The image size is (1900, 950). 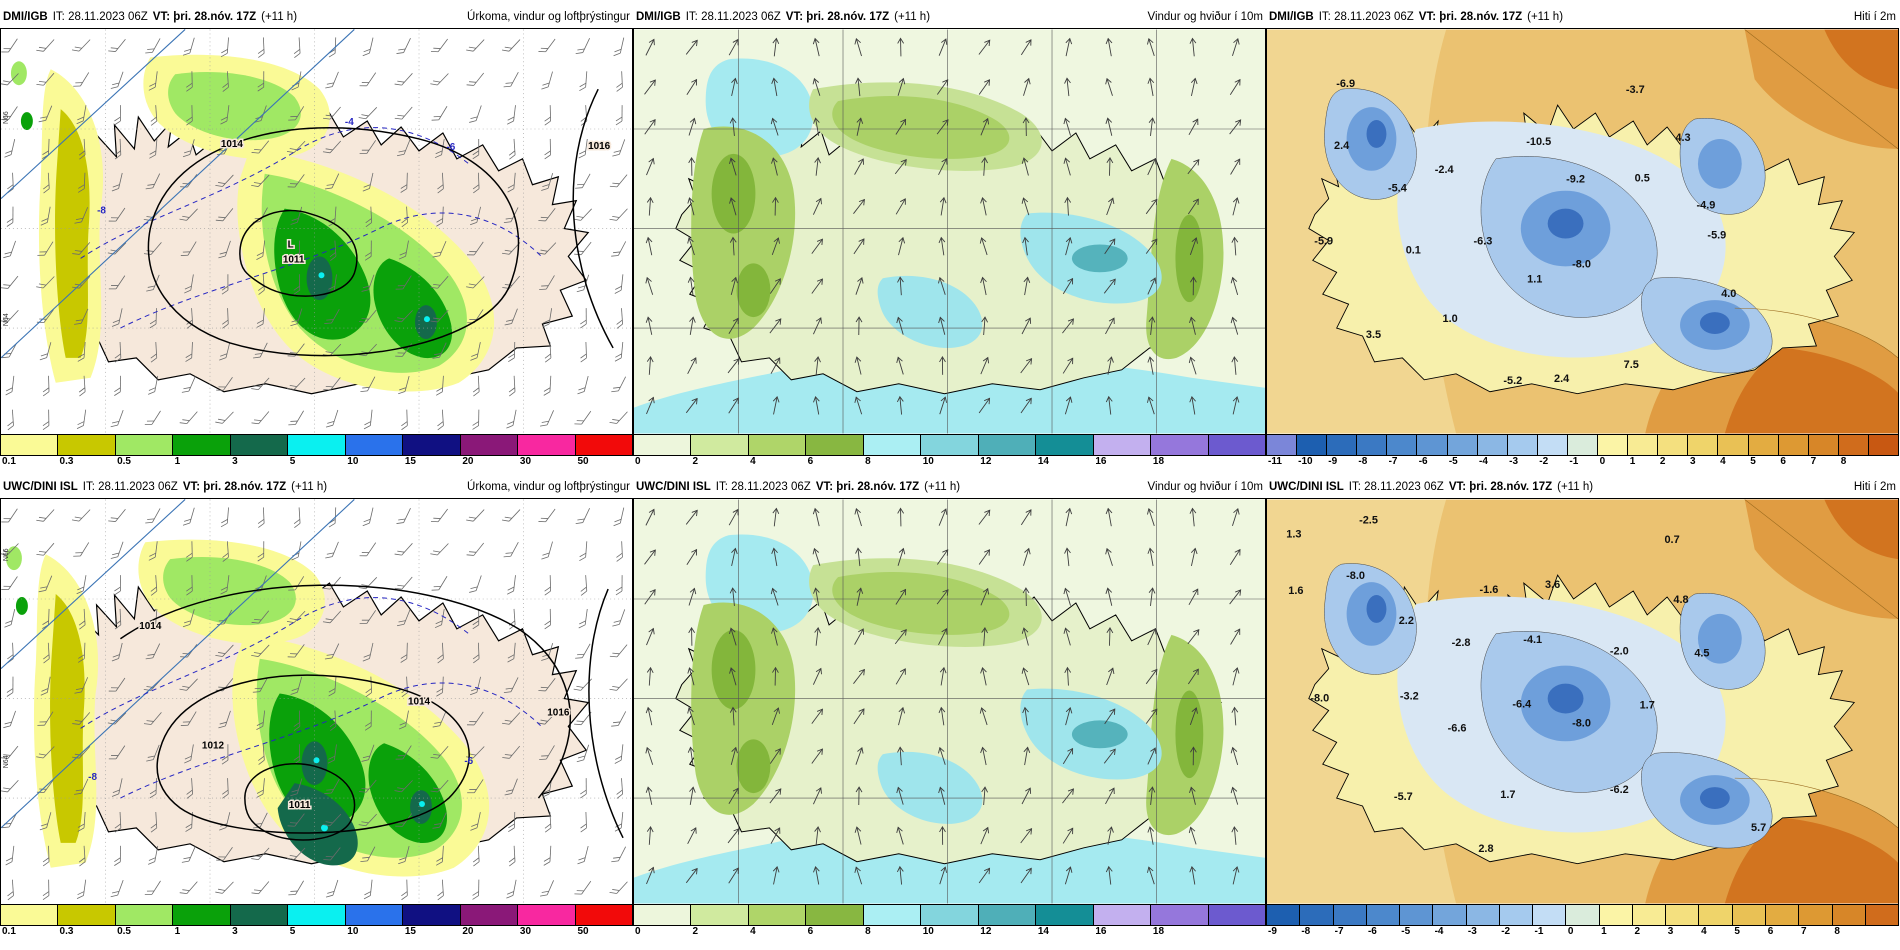 I want to click on colorbar-tick: 5, so click(x=292, y=461).